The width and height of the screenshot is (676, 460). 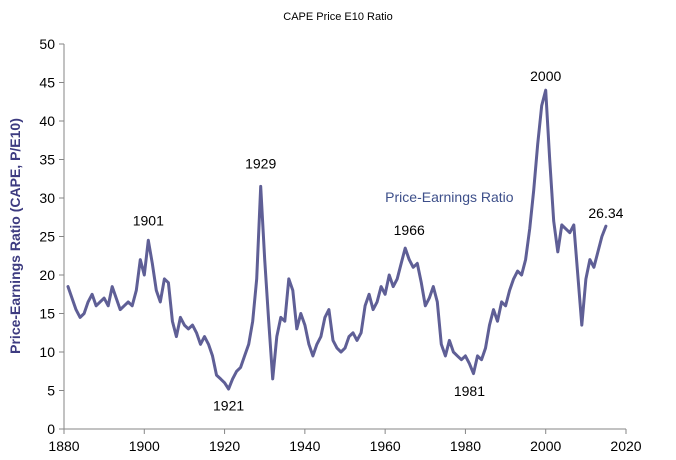 What do you see at coordinates (409, 230) in the screenshot?
I see `annotation-label: 1966` at bounding box center [409, 230].